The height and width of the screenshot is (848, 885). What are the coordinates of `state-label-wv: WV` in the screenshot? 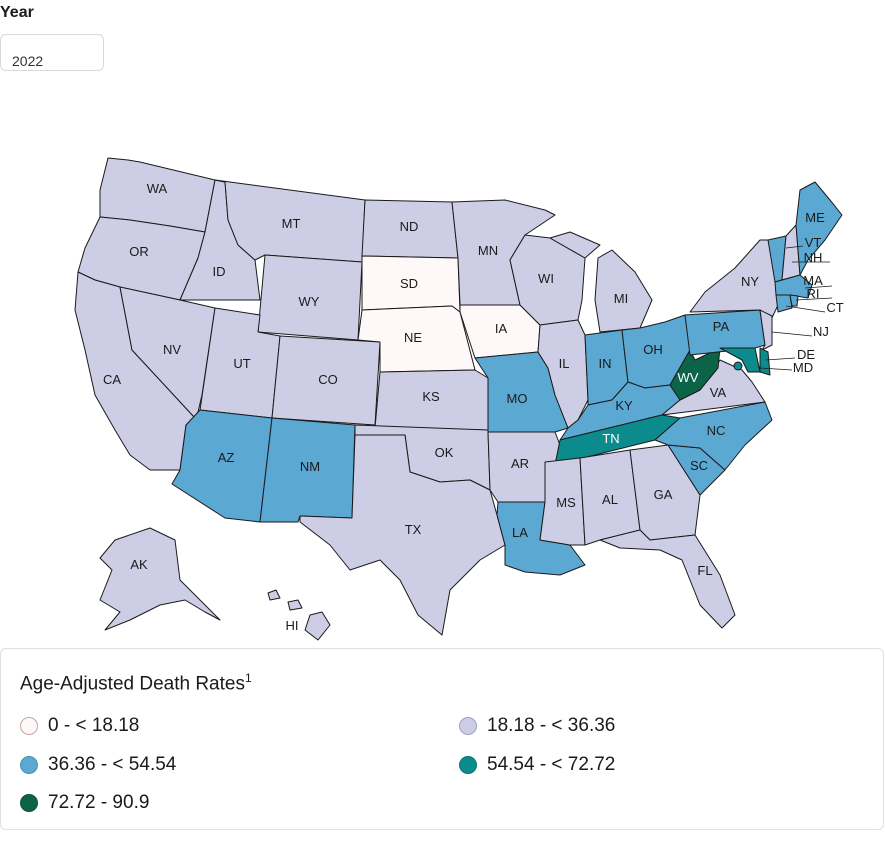 It's located at (688, 377).